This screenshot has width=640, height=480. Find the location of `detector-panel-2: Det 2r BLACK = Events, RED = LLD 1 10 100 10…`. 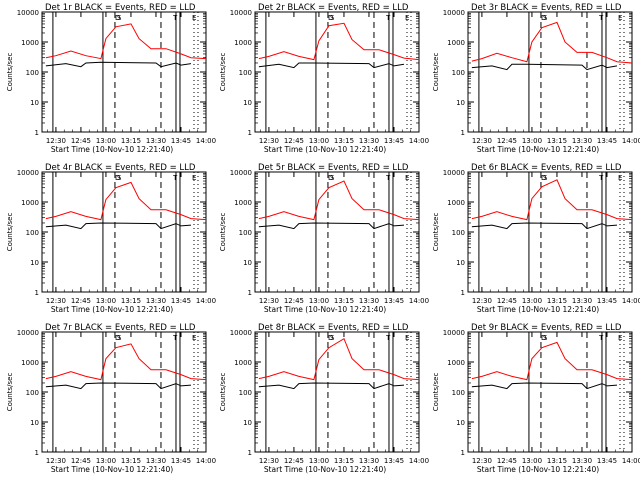

detector-panel-2: Det 2r BLACK = Events, RED = LLD 1 10 100 10… is located at coordinates (324, 78).